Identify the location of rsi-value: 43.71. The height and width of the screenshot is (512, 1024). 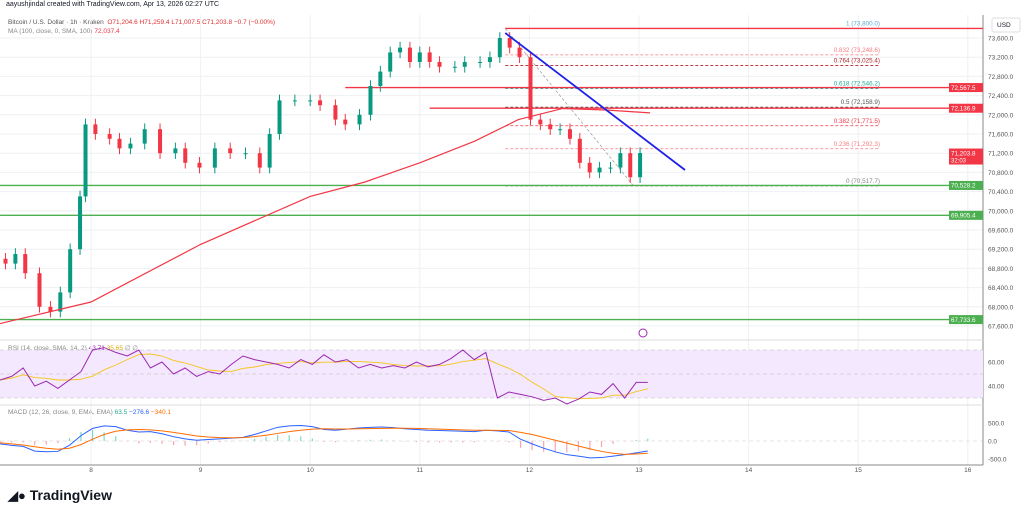
(96, 348).